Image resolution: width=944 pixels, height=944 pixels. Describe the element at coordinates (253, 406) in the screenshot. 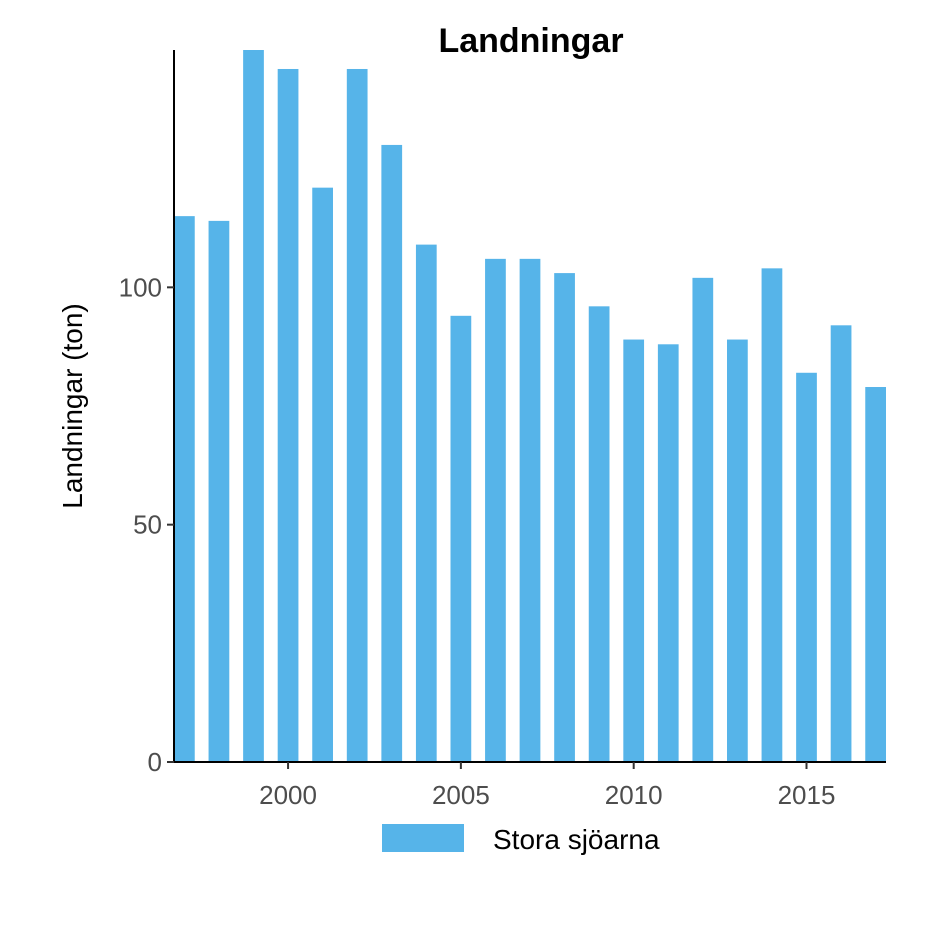

I see `bar-1999` at that location.